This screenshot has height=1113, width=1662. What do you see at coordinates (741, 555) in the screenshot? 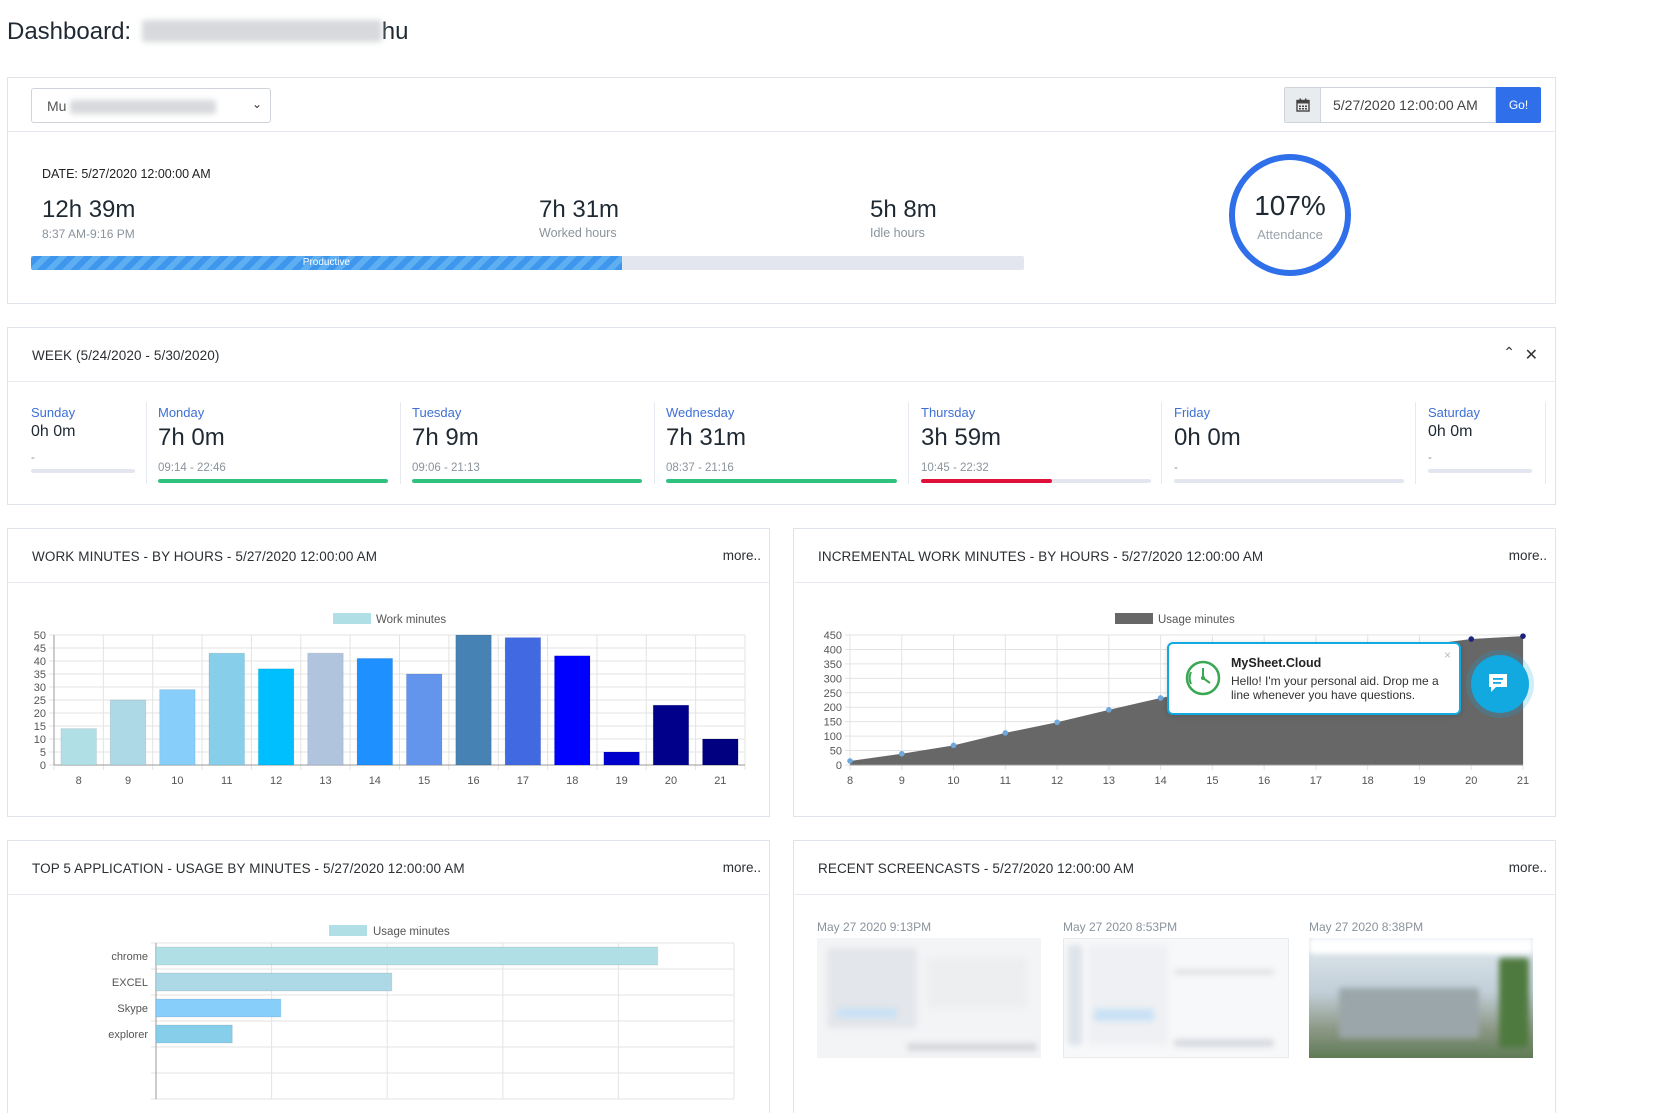
I see `work-minutes-more-link: more..` at bounding box center [741, 555].